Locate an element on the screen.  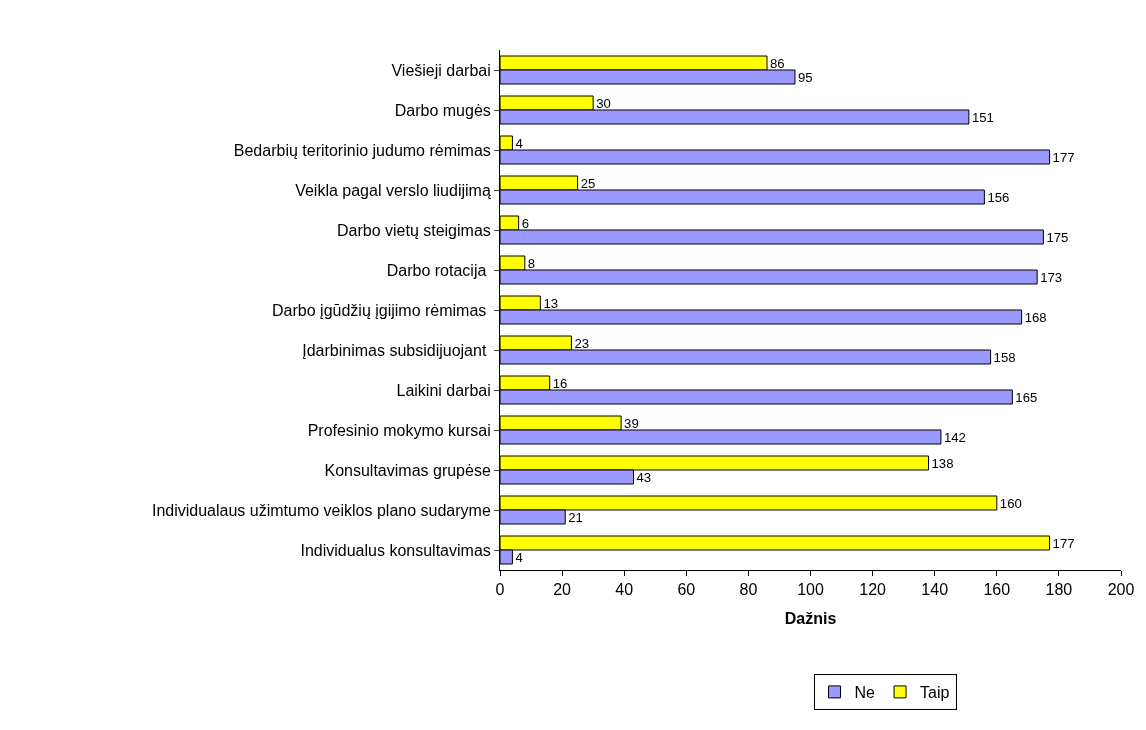
y-tick-label: Individualus konsultavimas is located at coordinates (395, 550).